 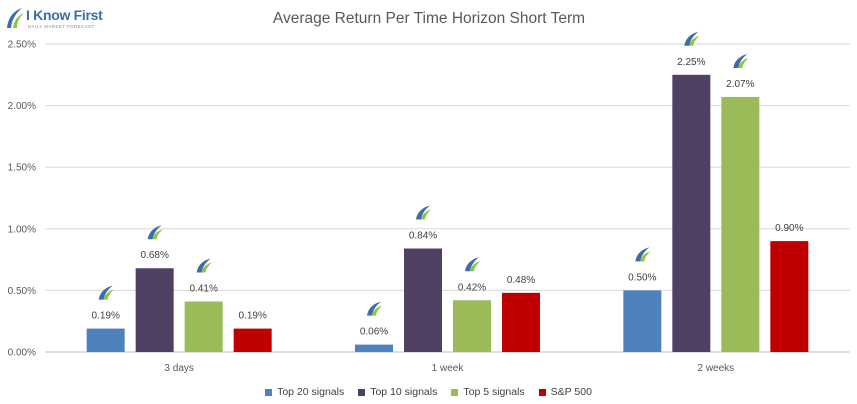 What do you see at coordinates (154, 255) in the screenshot?
I see `data-label: 0.68%` at bounding box center [154, 255].